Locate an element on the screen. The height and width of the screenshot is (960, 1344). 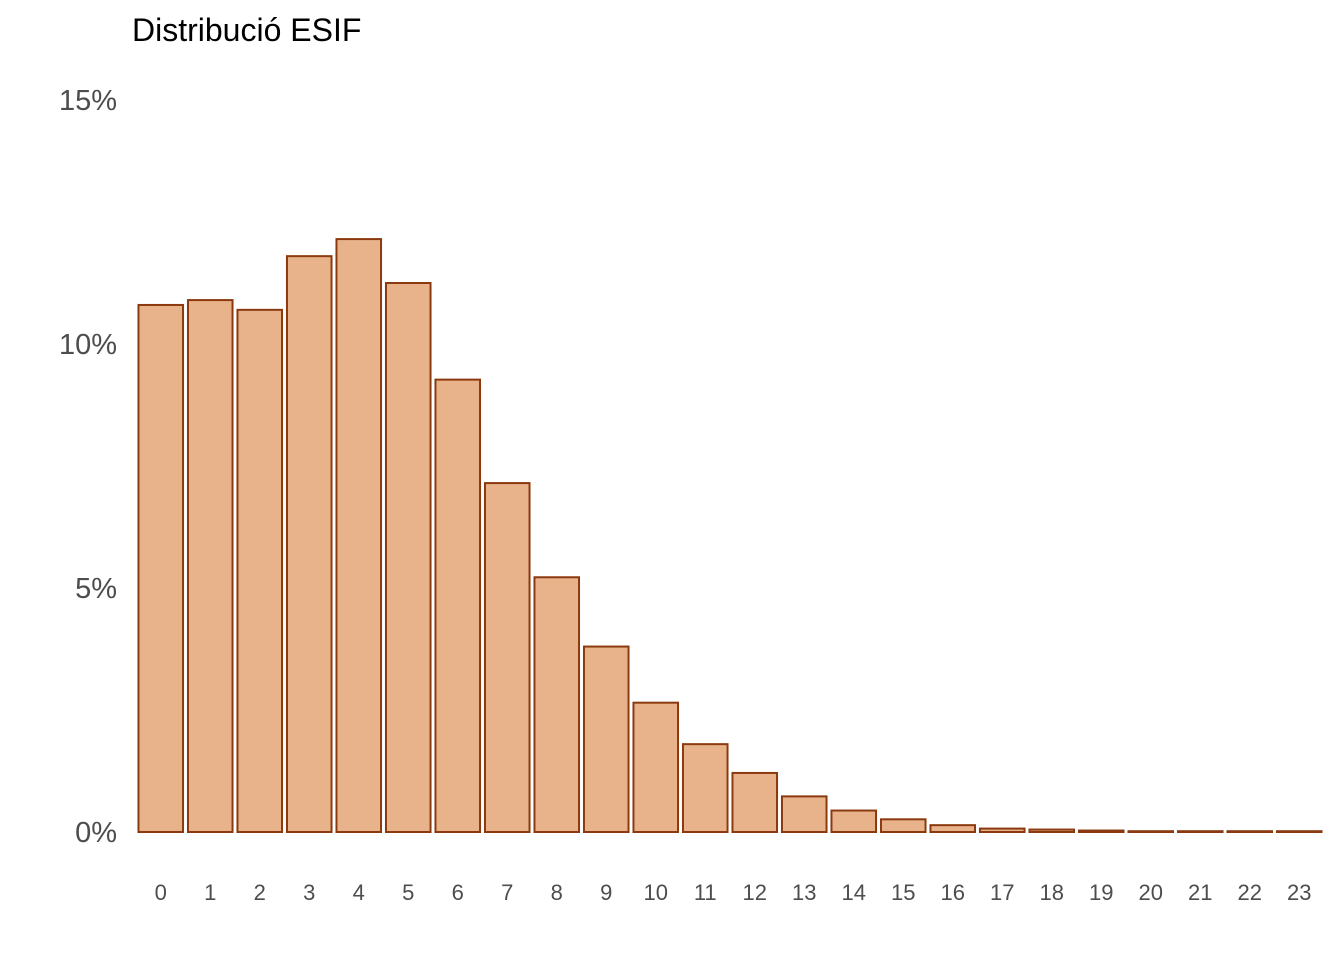
x-tick-label: 1 is located at coordinates (210, 892).